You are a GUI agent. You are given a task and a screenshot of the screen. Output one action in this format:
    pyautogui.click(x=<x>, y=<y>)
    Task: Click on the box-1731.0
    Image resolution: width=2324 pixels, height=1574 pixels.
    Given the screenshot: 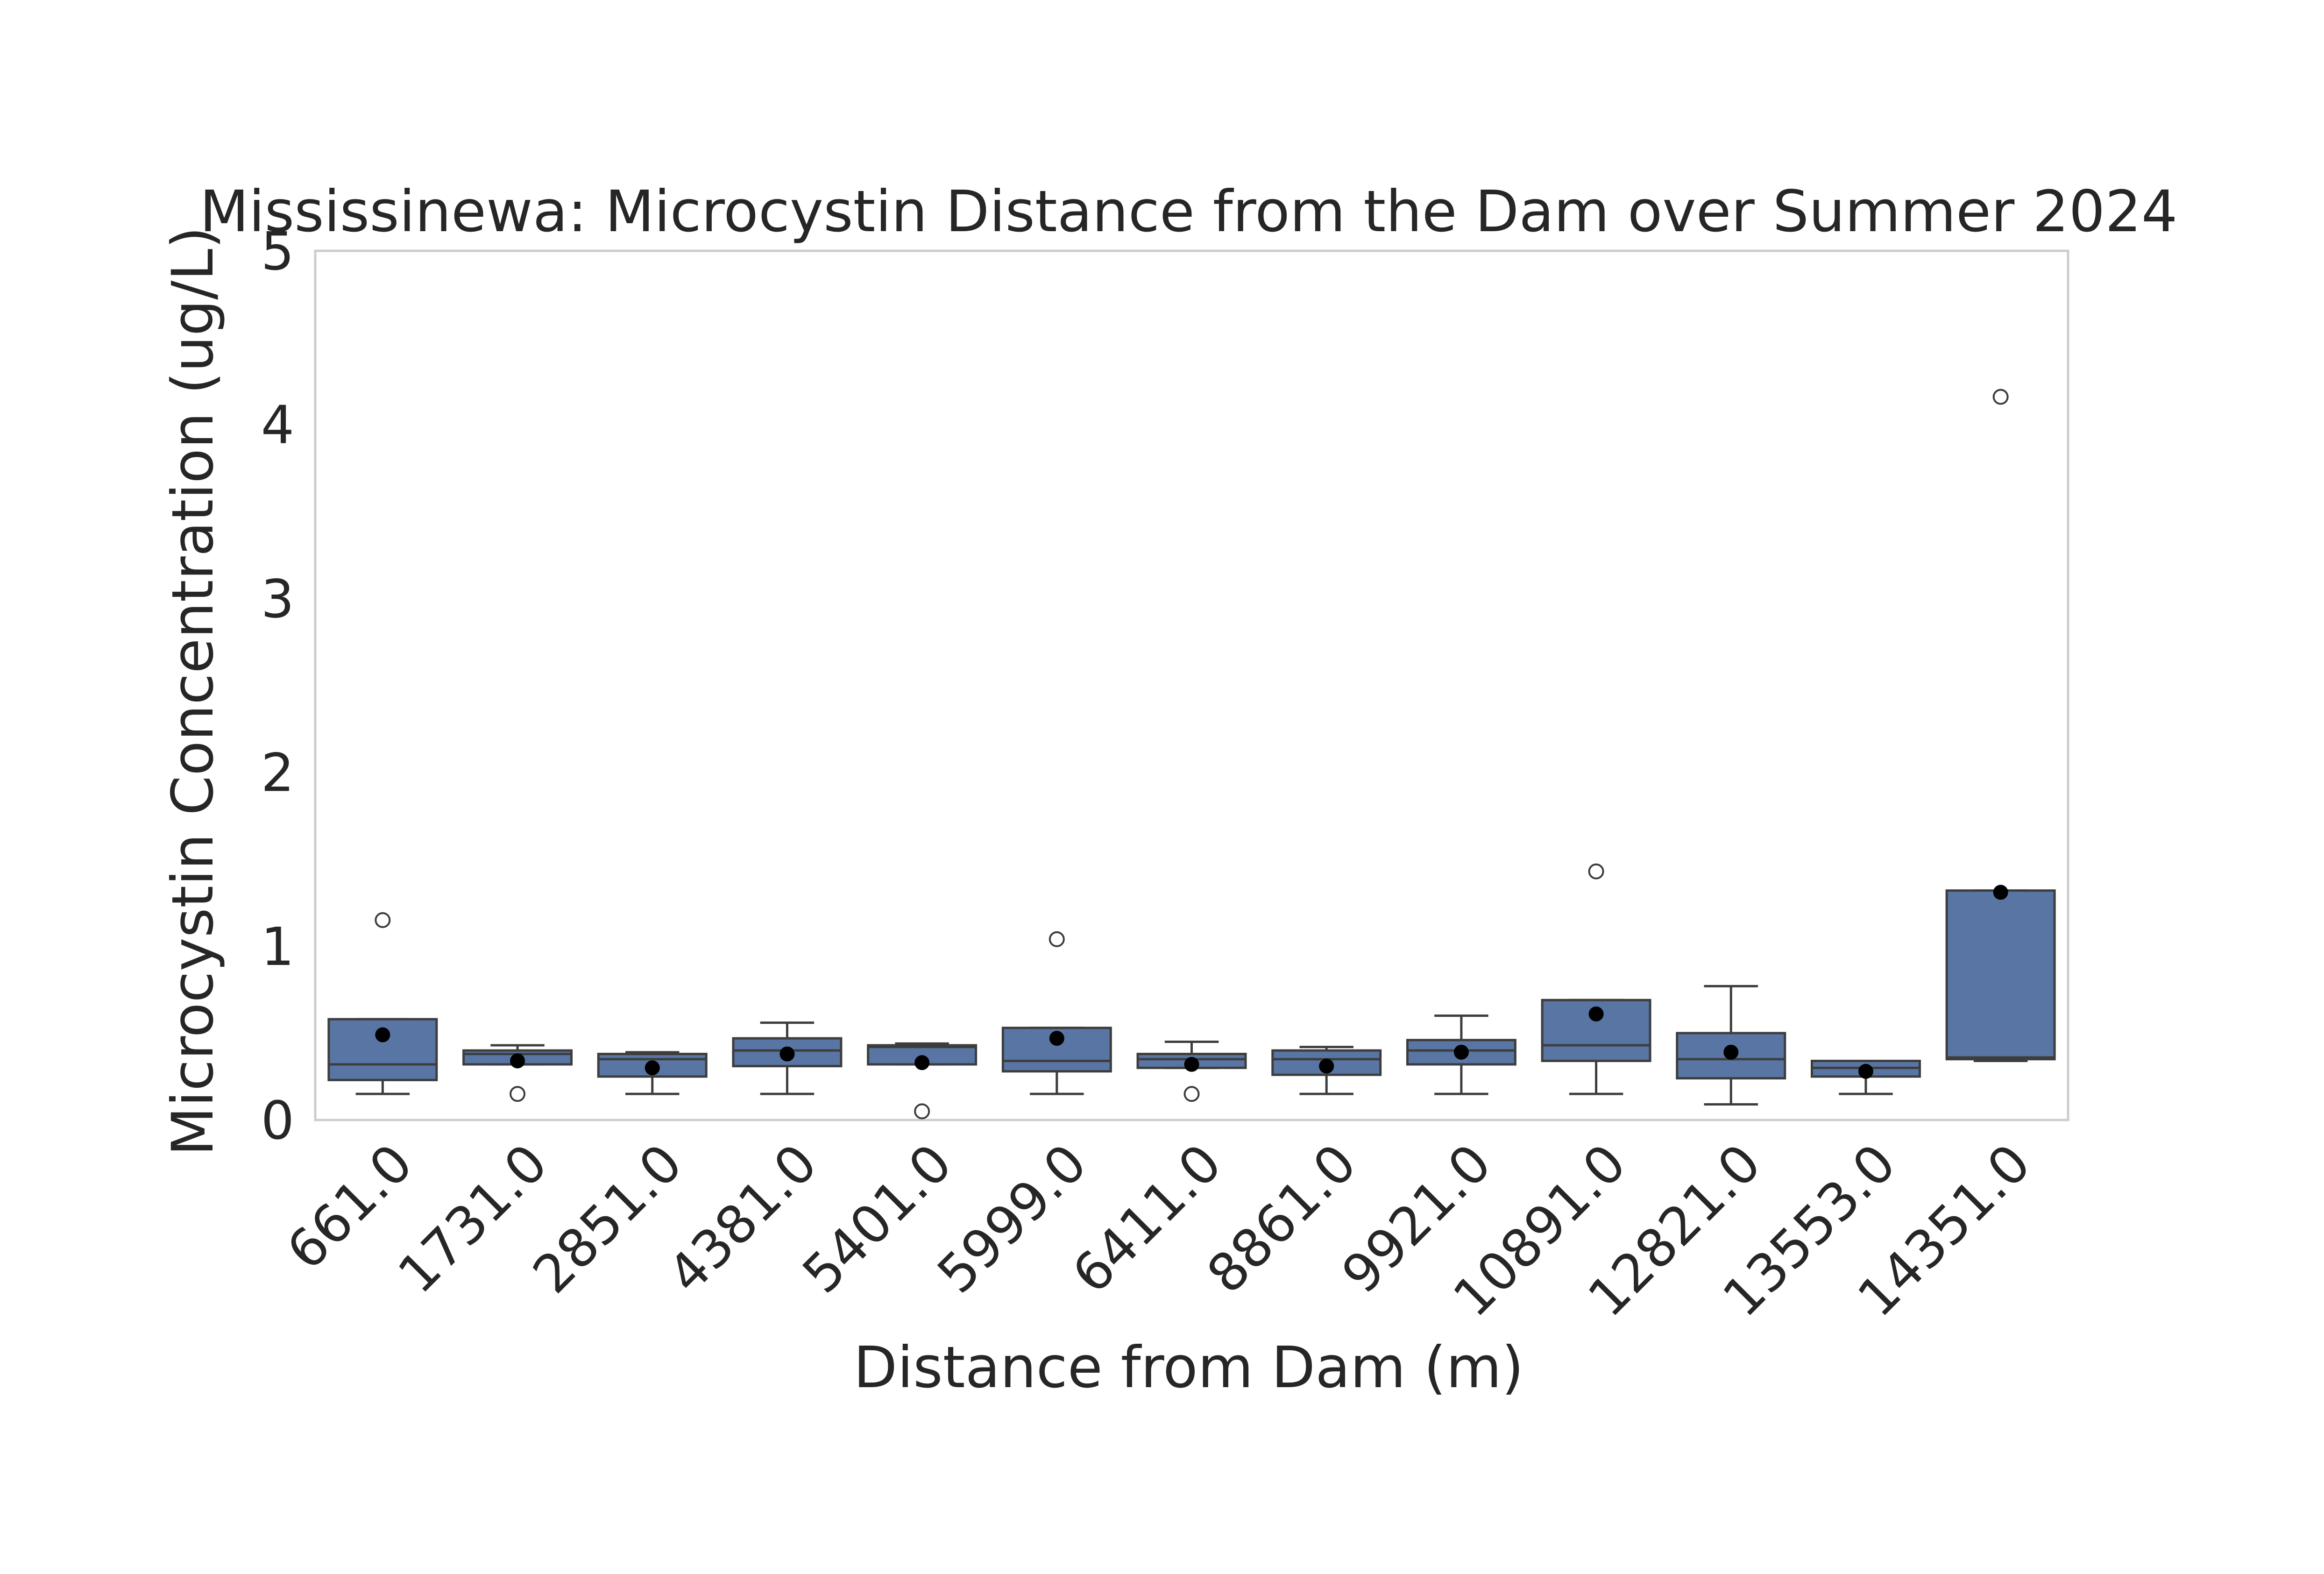 What is the action you would take?
    pyautogui.click(x=517, y=1073)
    